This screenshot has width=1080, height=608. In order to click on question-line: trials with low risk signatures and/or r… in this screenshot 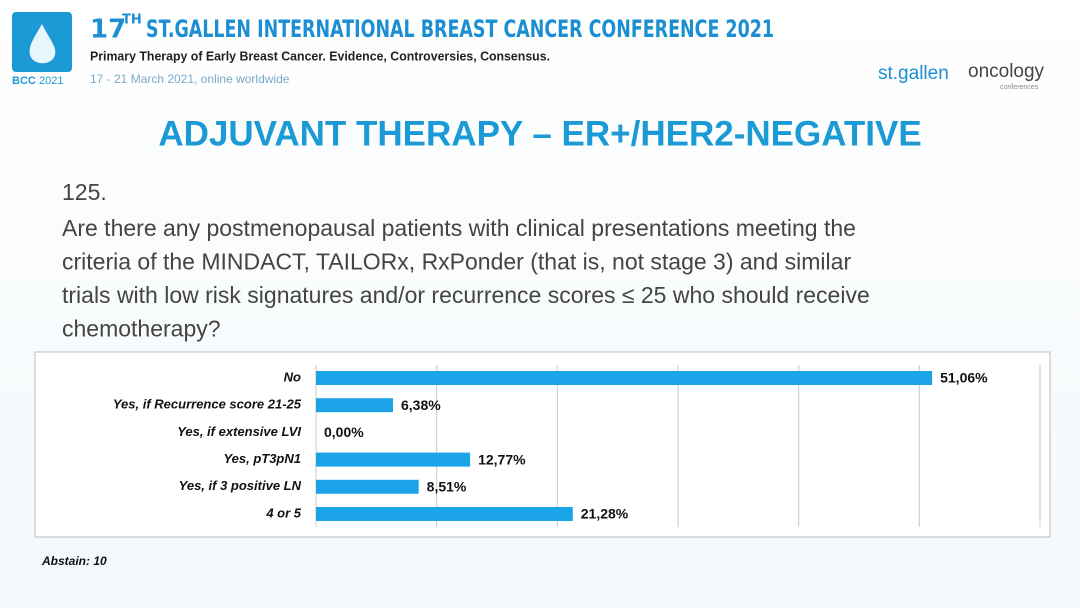, I will do `click(466, 295)`.